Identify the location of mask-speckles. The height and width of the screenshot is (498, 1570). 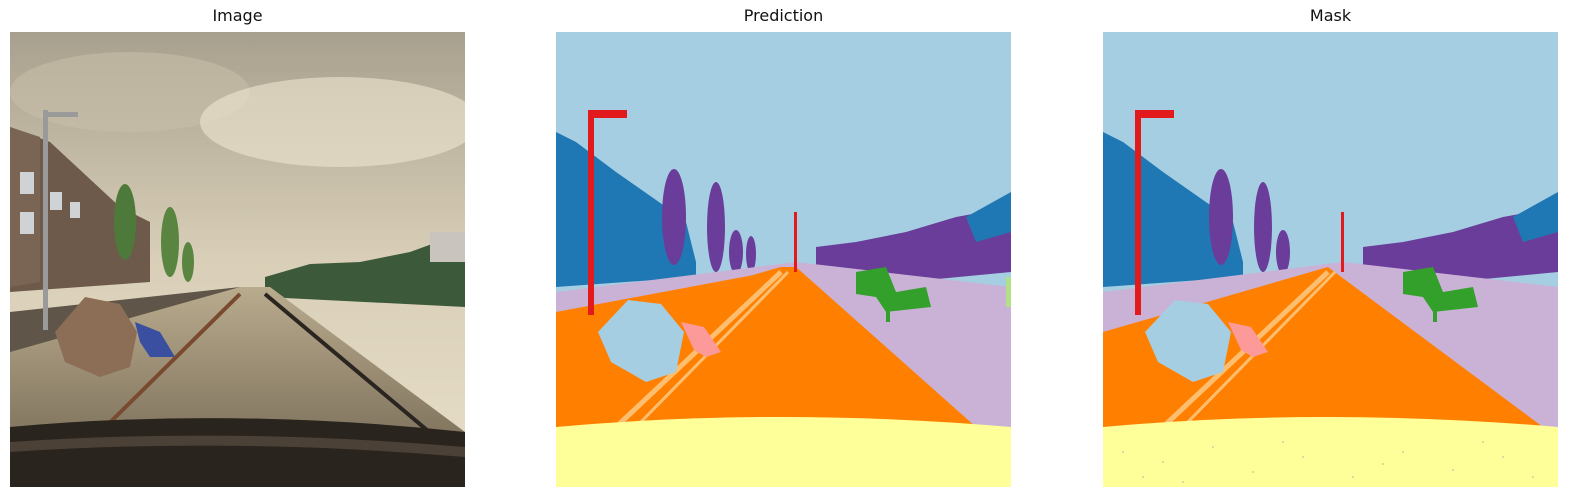
(1328, 462).